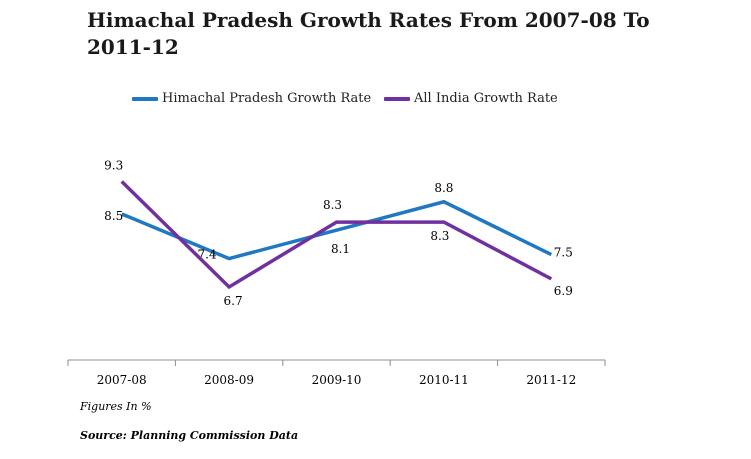 The height and width of the screenshot is (459, 751). I want to click on data-label-himachal: 8.5, so click(113, 216).